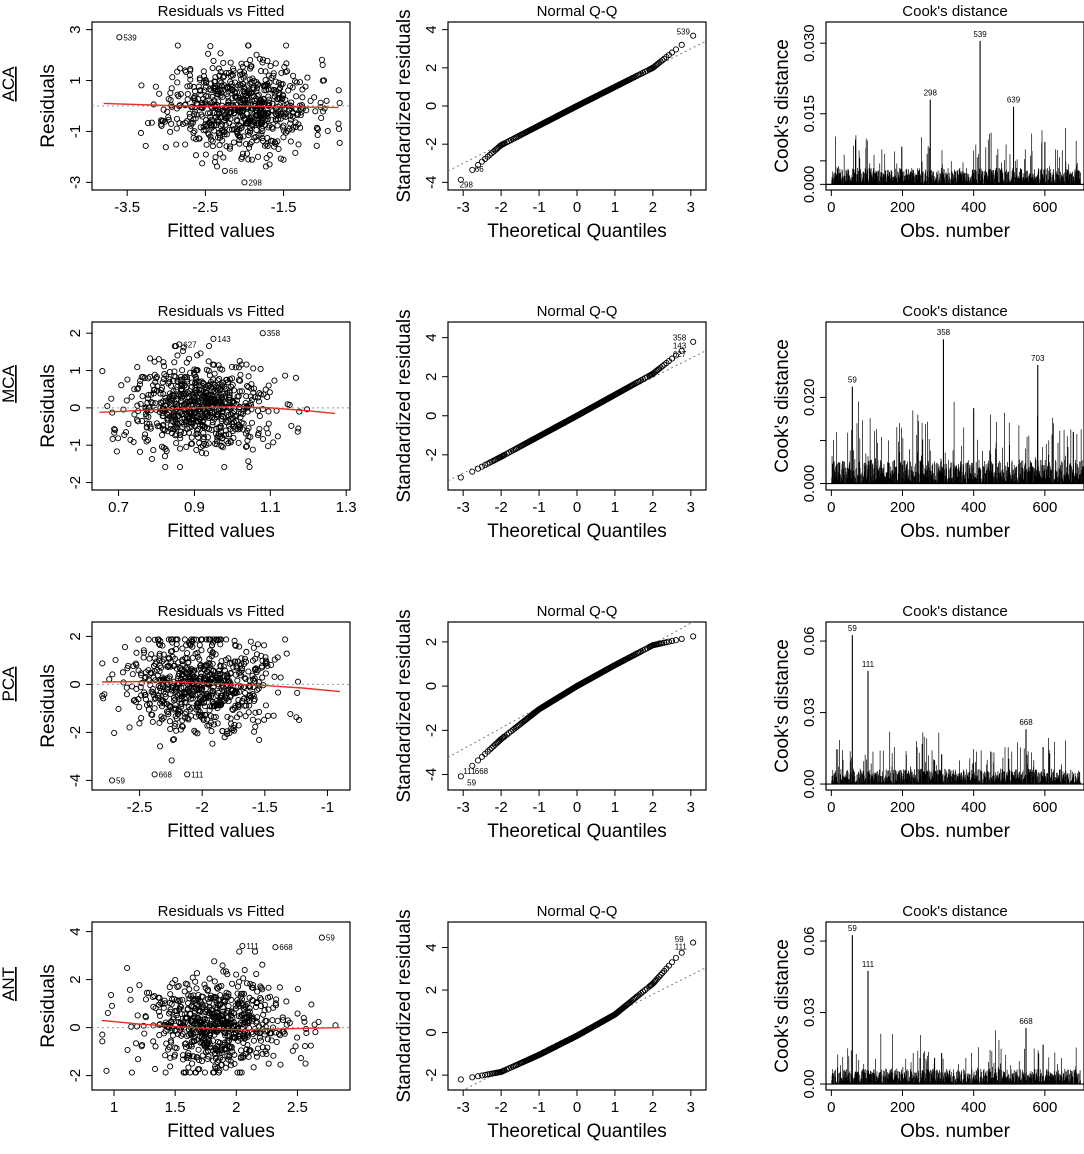 The width and height of the screenshot is (1084, 1154). I want to click on y-tick-label: 0.015, so click(809, 114).